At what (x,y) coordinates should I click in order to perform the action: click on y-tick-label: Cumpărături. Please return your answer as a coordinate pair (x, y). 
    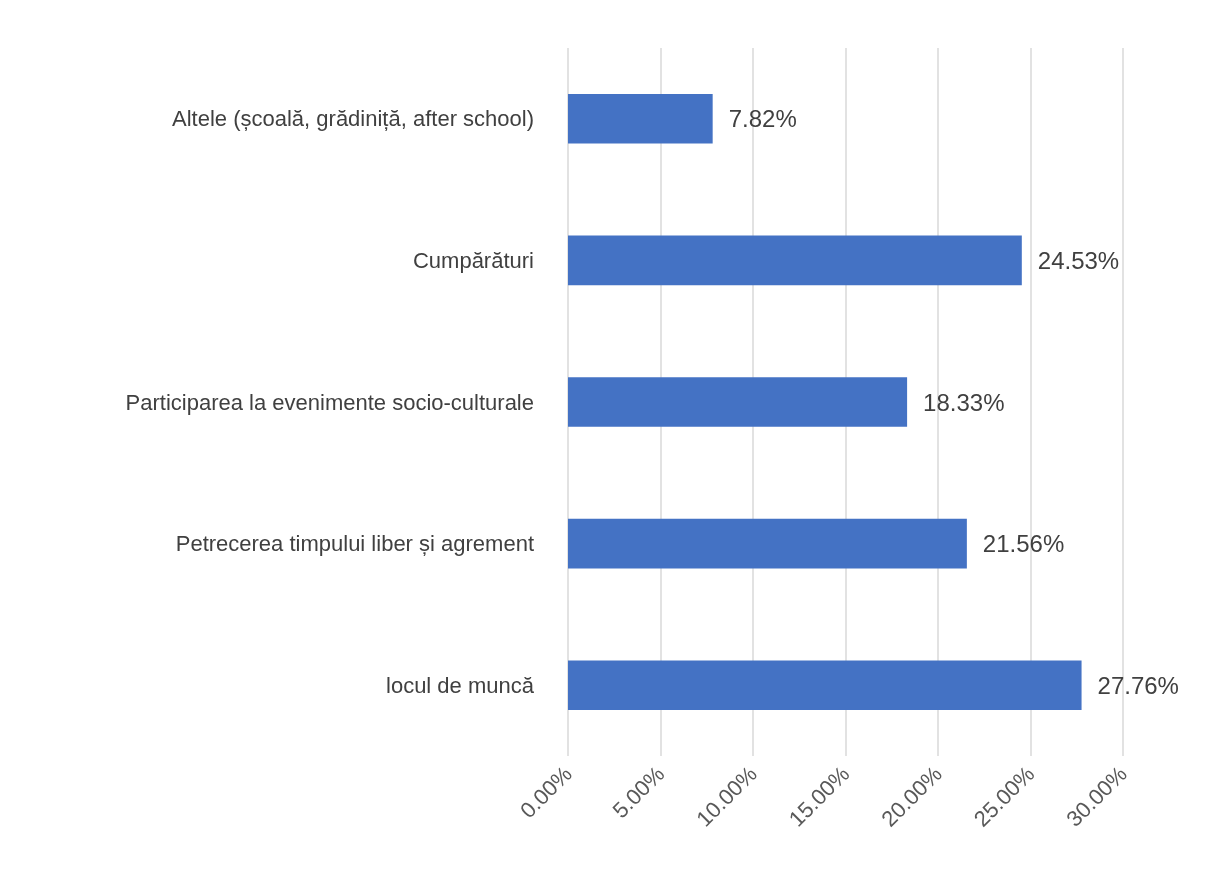
    Looking at the image, I should click on (473, 260).